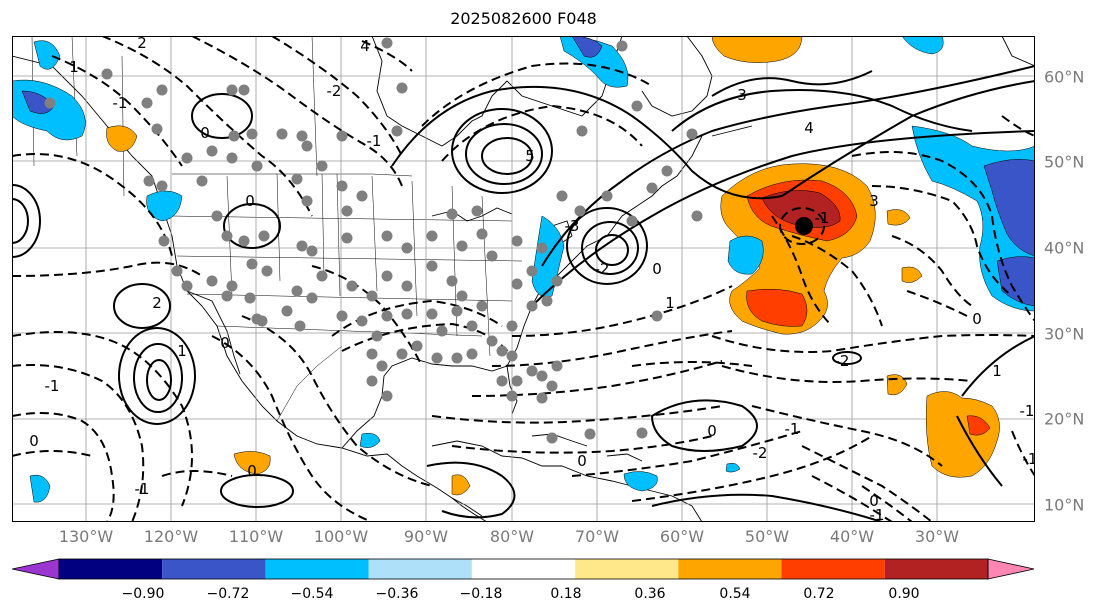 This screenshot has width=1105, height=615. Describe the element at coordinates (819, 594) in the screenshot. I see `colorbar-tick-label: 0.72` at that location.